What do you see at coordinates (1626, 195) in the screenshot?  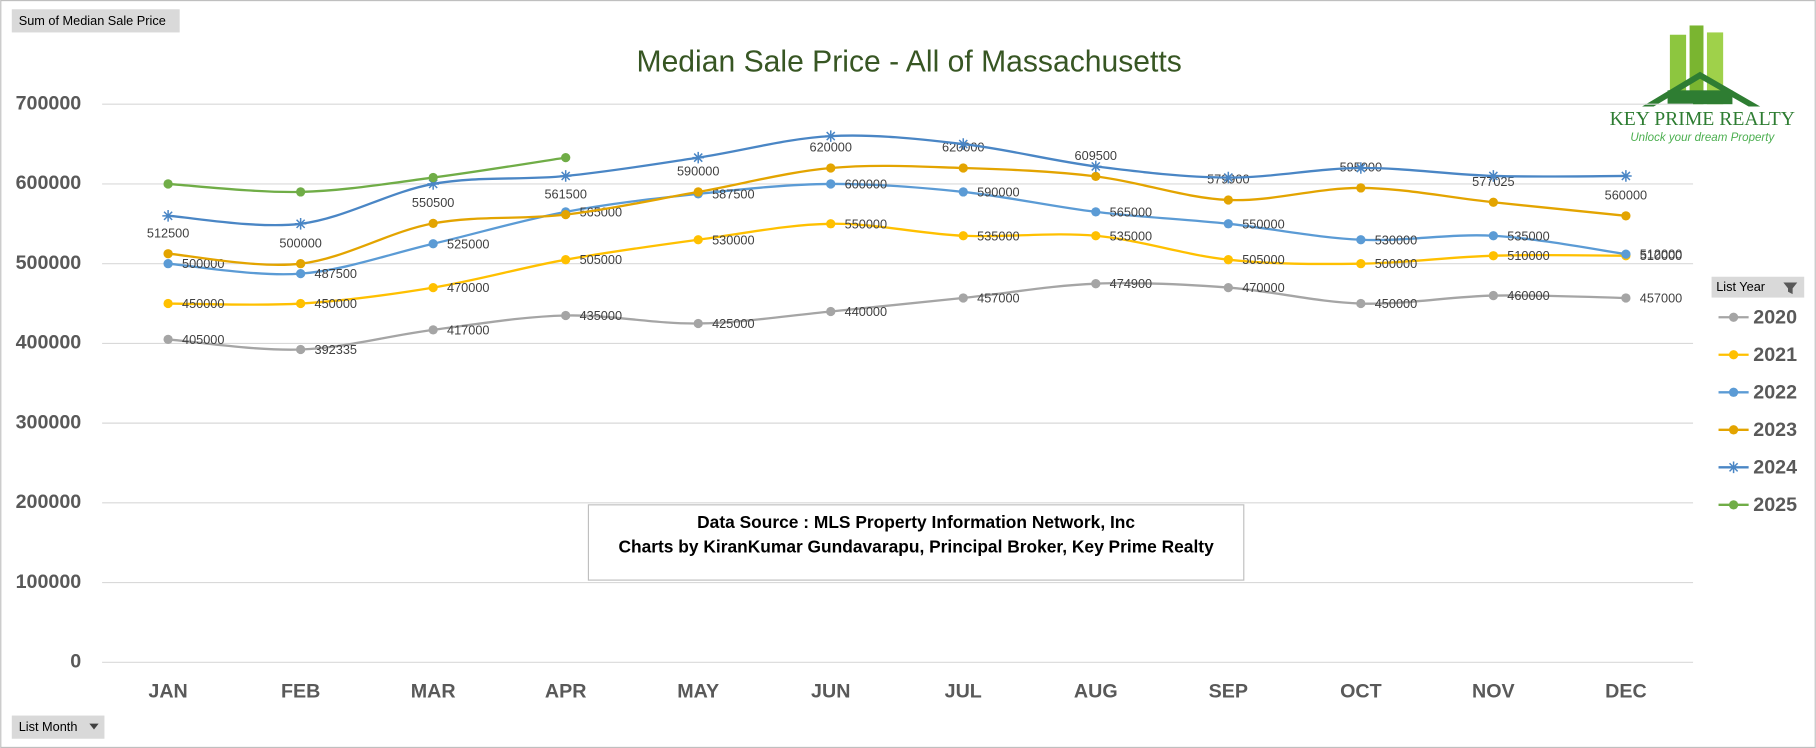 I see `data-label: 560000` at bounding box center [1626, 195].